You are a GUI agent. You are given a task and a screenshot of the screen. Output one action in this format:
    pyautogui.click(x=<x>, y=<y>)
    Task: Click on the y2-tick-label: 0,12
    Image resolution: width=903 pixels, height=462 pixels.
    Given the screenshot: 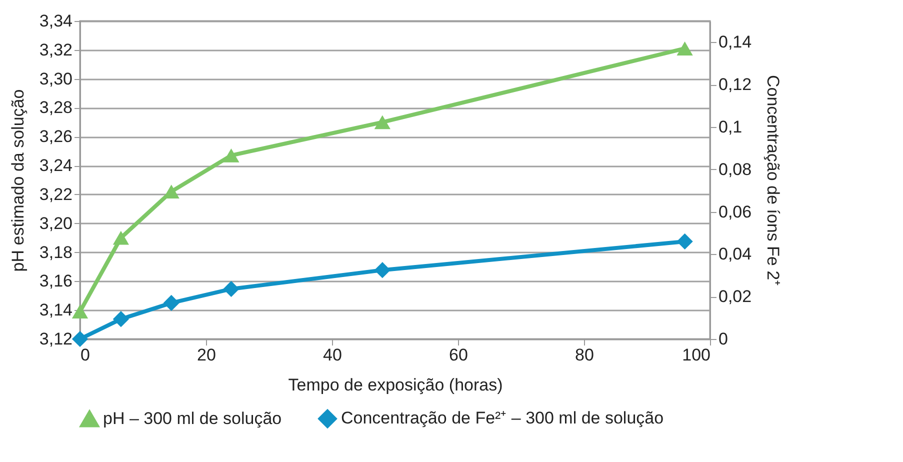 What is the action you would take?
    pyautogui.click(x=735, y=84)
    